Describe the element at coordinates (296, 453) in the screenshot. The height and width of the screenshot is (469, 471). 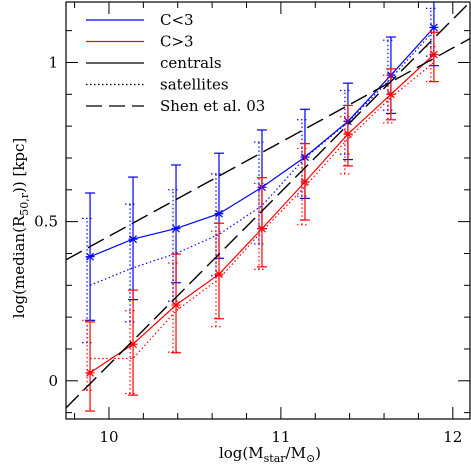
I see `xlabel-part: /M` at that location.